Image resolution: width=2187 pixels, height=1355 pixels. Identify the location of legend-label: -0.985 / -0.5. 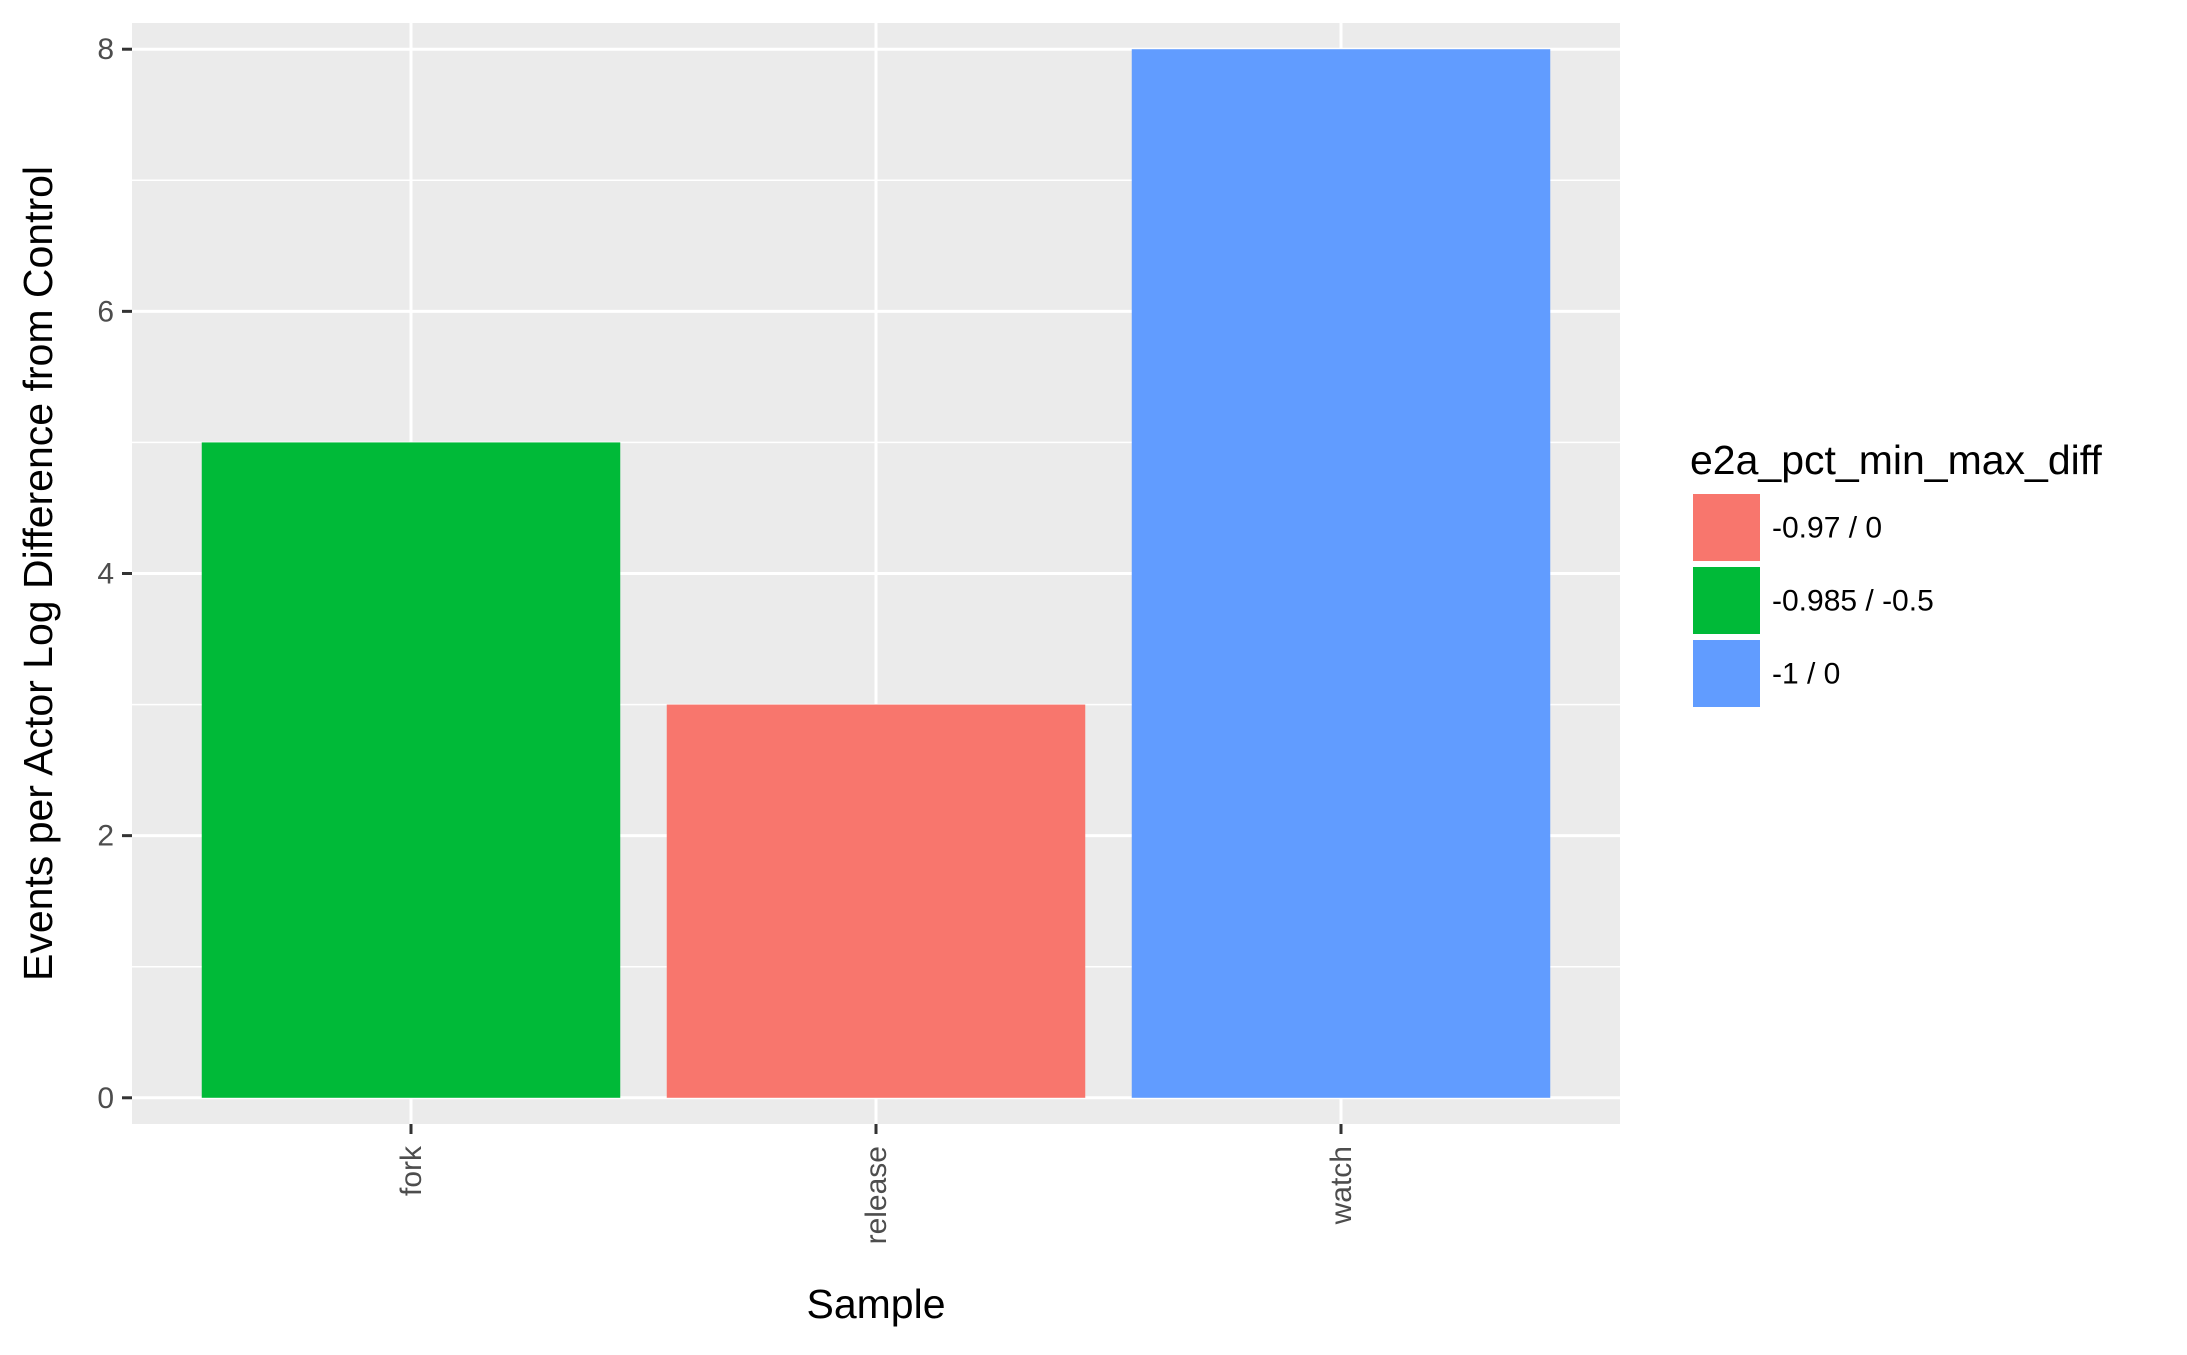
(1853, 601).